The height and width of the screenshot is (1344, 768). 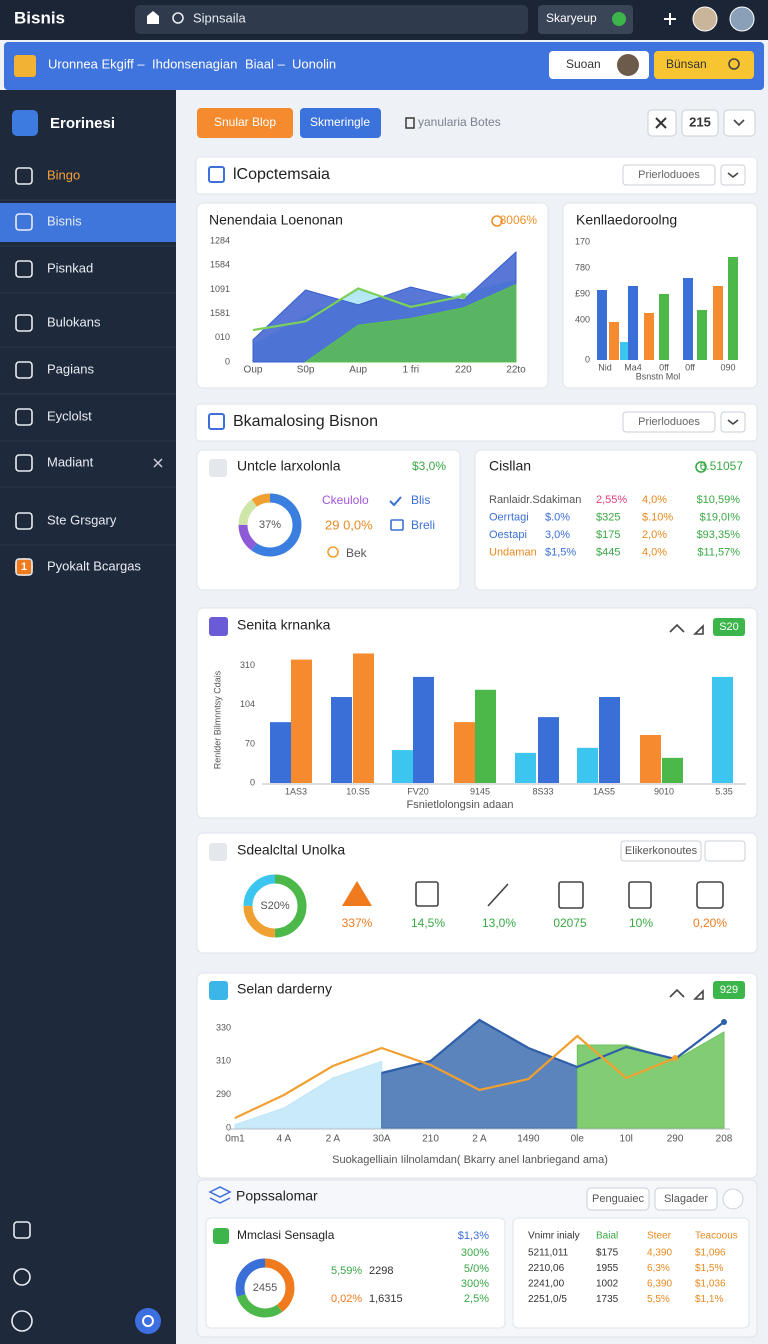 I want to click on x-tick-label: 5.35, so click(x=724, y=791).